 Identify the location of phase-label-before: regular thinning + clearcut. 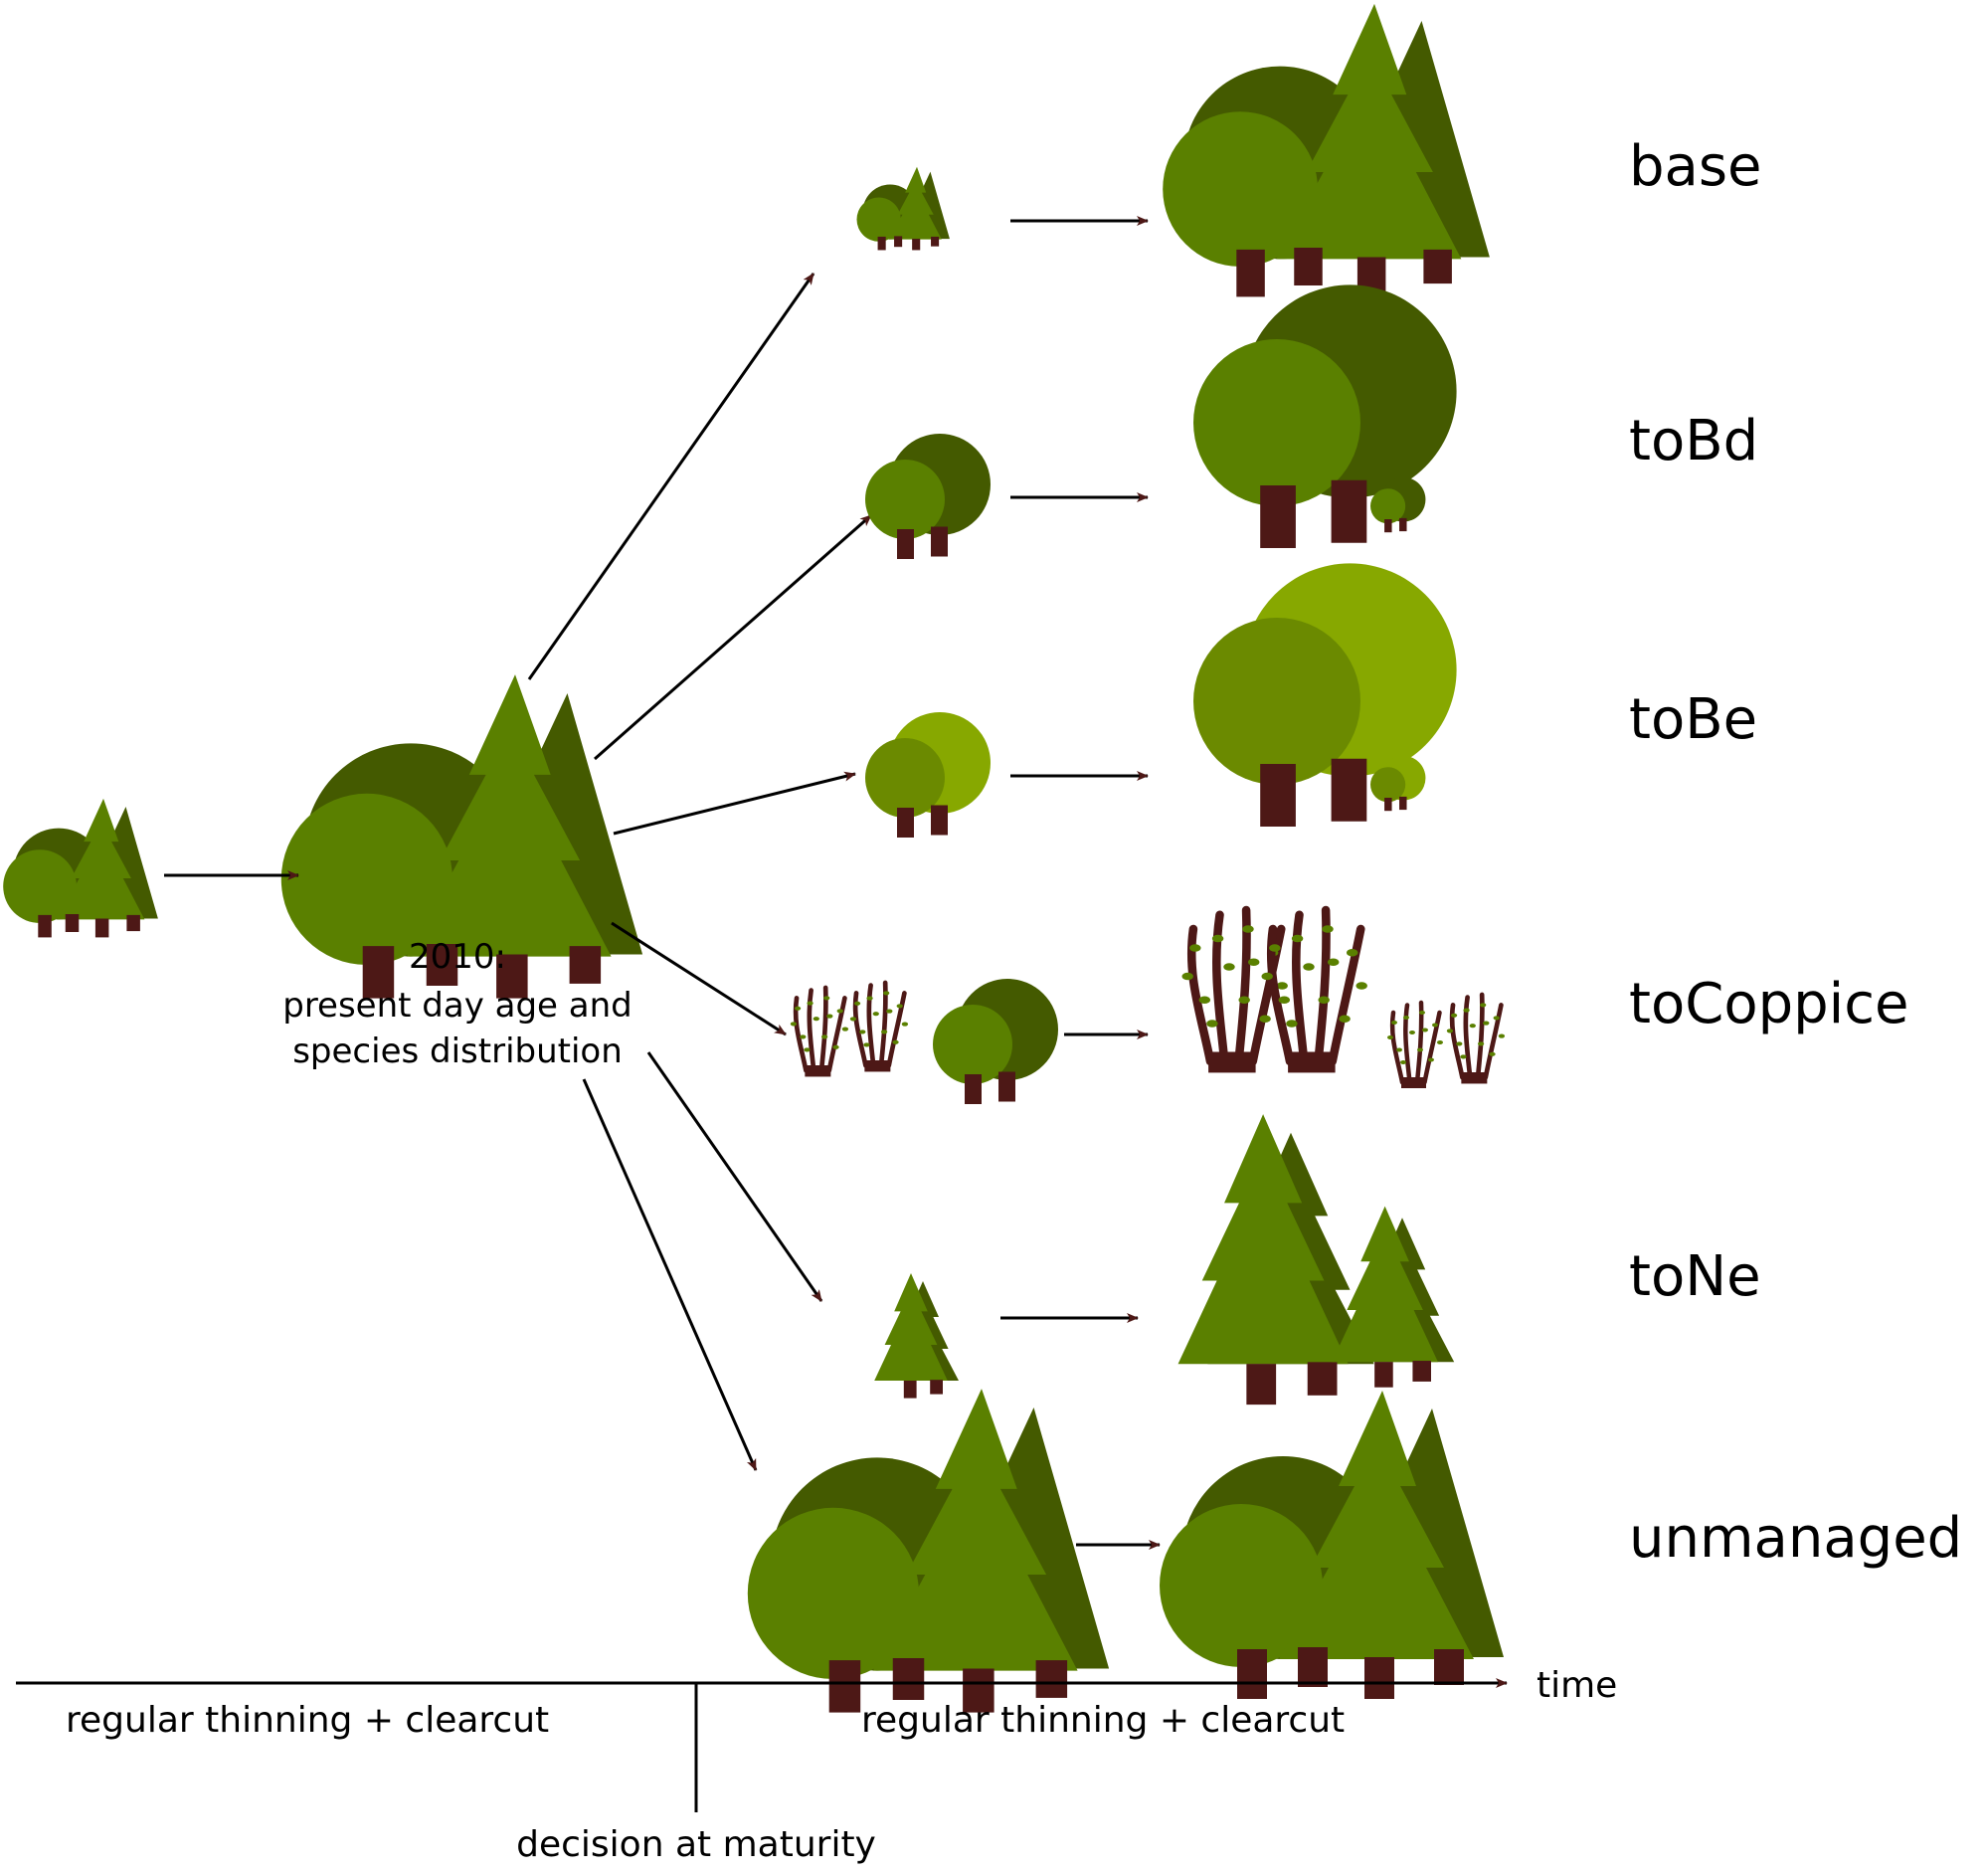
(307, 1721).